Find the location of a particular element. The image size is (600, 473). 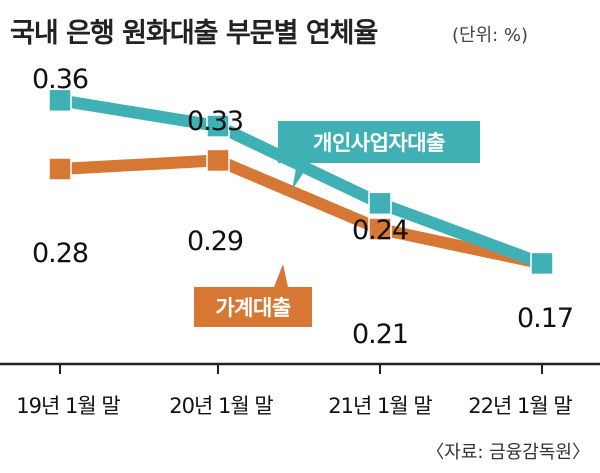

data-label: 0.28 is located at coordinates (60, 253).